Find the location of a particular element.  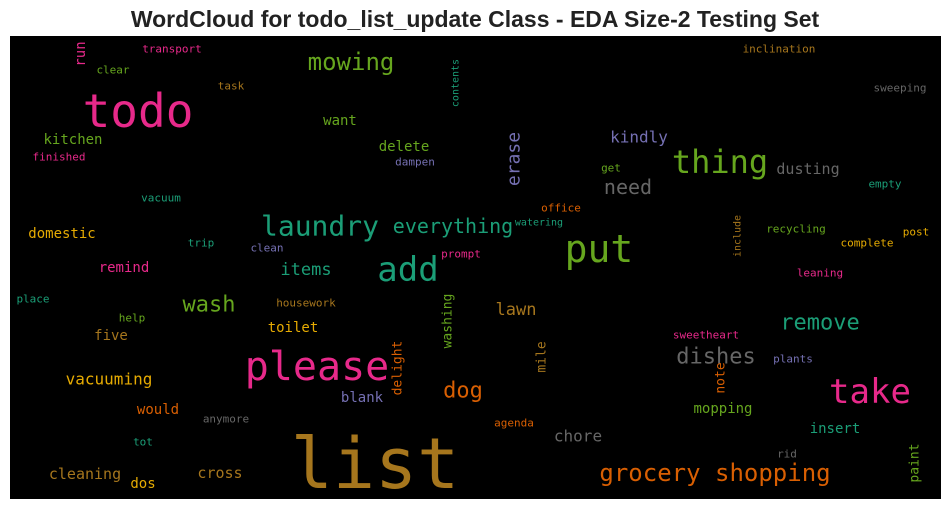

word-lawn: lawn is located at coordinates (516, 310).